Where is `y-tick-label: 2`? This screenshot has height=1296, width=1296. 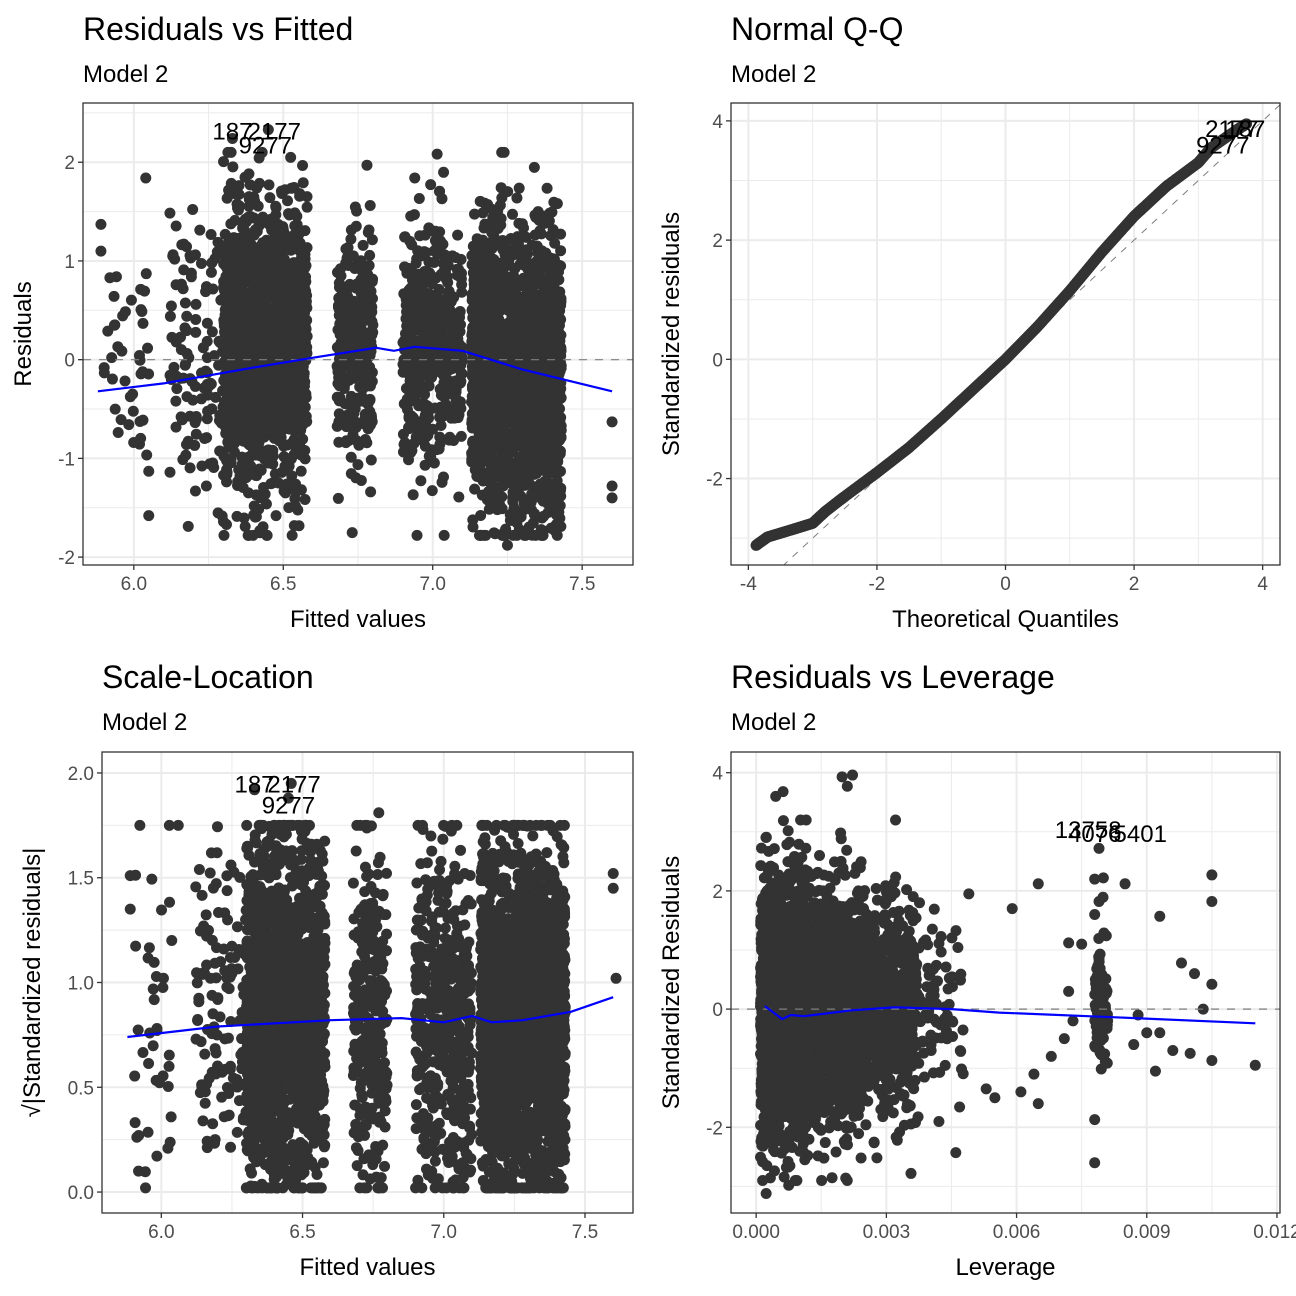 y-tick-label: 2 is located at coordinates (69, 163).